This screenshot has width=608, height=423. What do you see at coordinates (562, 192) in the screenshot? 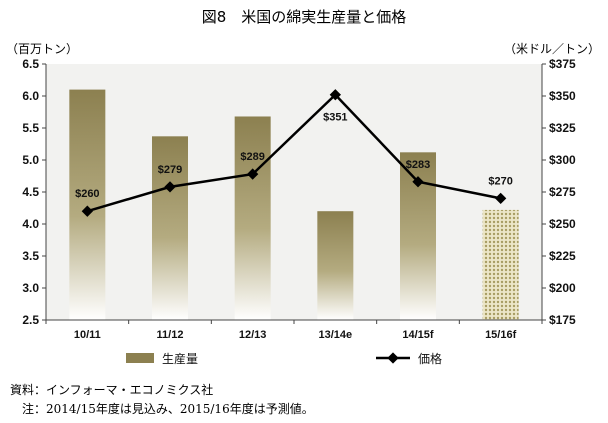
I see `right-tick-label: $275` at bounding box center [562, 192].